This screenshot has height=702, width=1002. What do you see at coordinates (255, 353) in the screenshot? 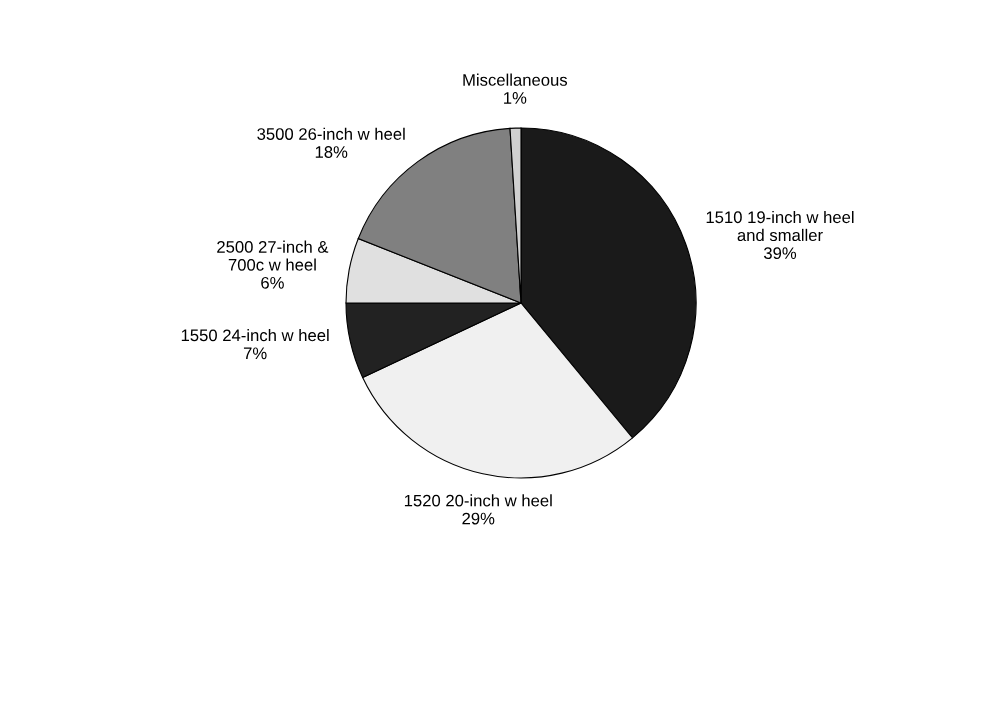
I see `data-label: 7%` at bounding box center [255, 353].